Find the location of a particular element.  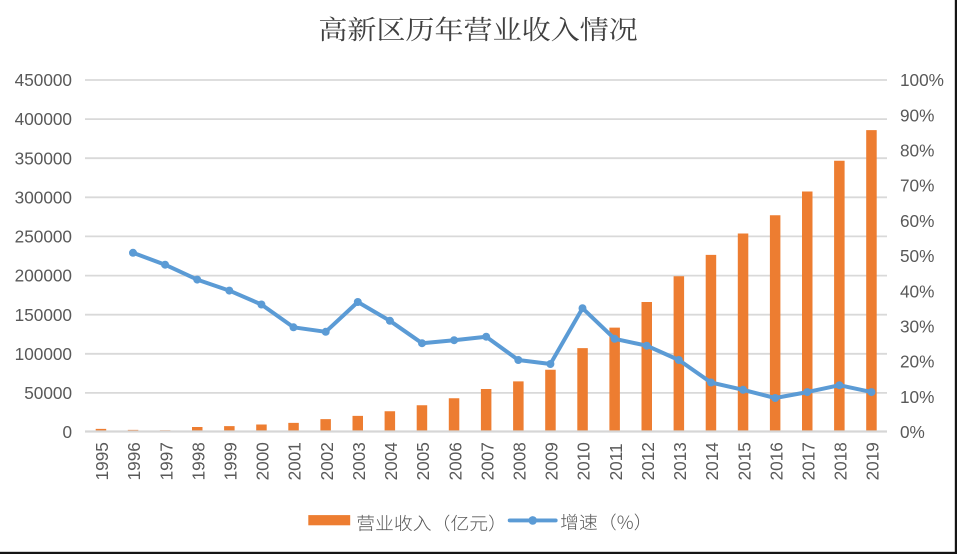

svg-text: 1995 is located at coordinates (102, 461).